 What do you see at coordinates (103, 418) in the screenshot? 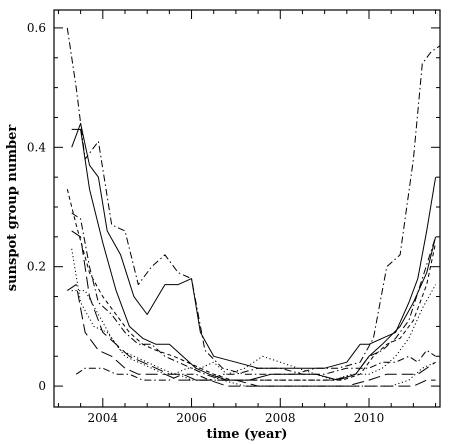
I see `x-tick-label: 2004` at bounding box center [103, 418].